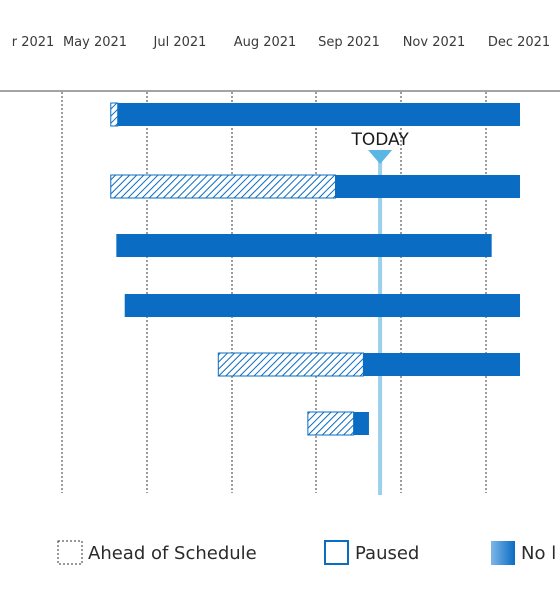 Image resolution: width=560 pixels, height=600 pixels. What do you see at coordinates (70, 552) in the screenshot?
I see `legend-swatch-ahead` at bounding box center [70, 552].